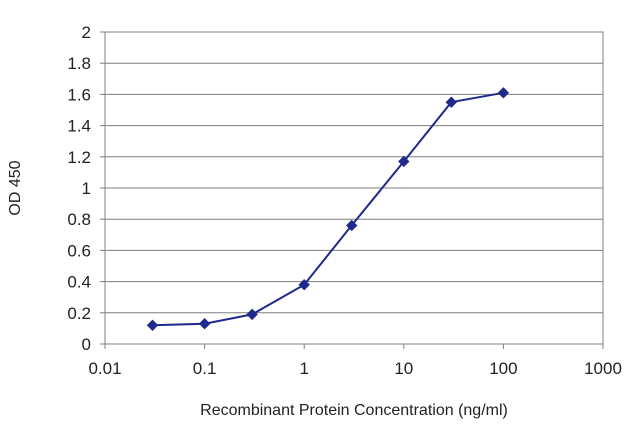  Describe the element at coordinates (79, 63) in the screenshot. I see `y-tick-label: 1.8` at that location.